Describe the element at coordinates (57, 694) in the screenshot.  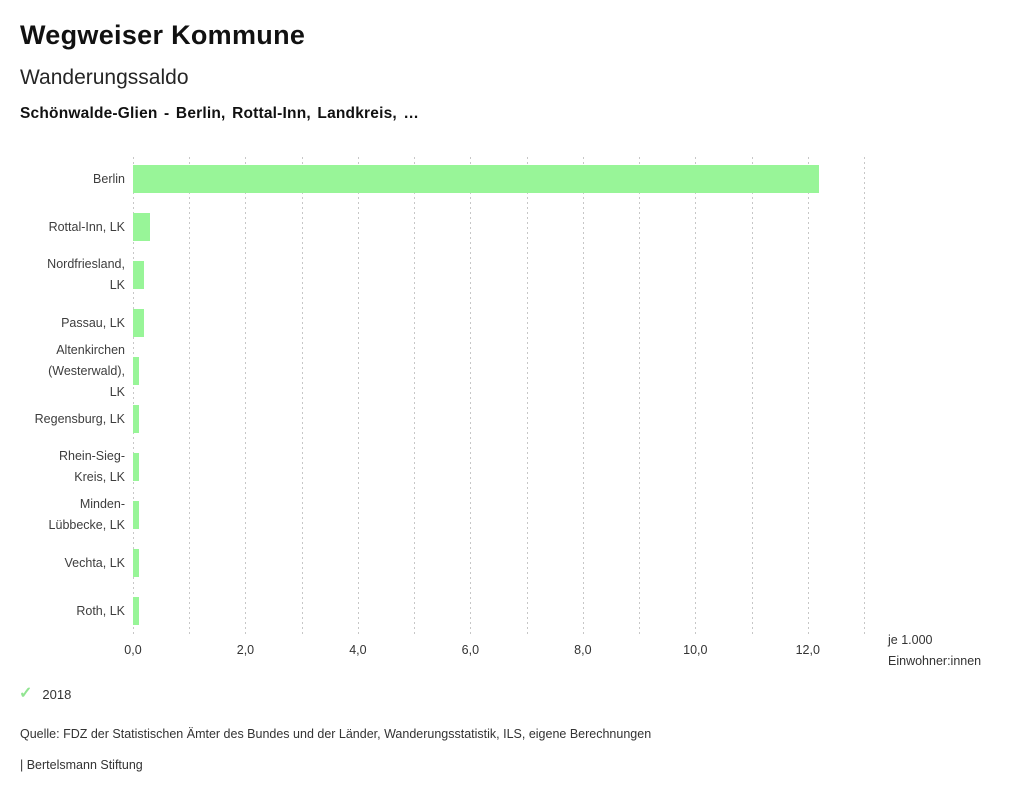
I see `legend-label: 2018` at that location.